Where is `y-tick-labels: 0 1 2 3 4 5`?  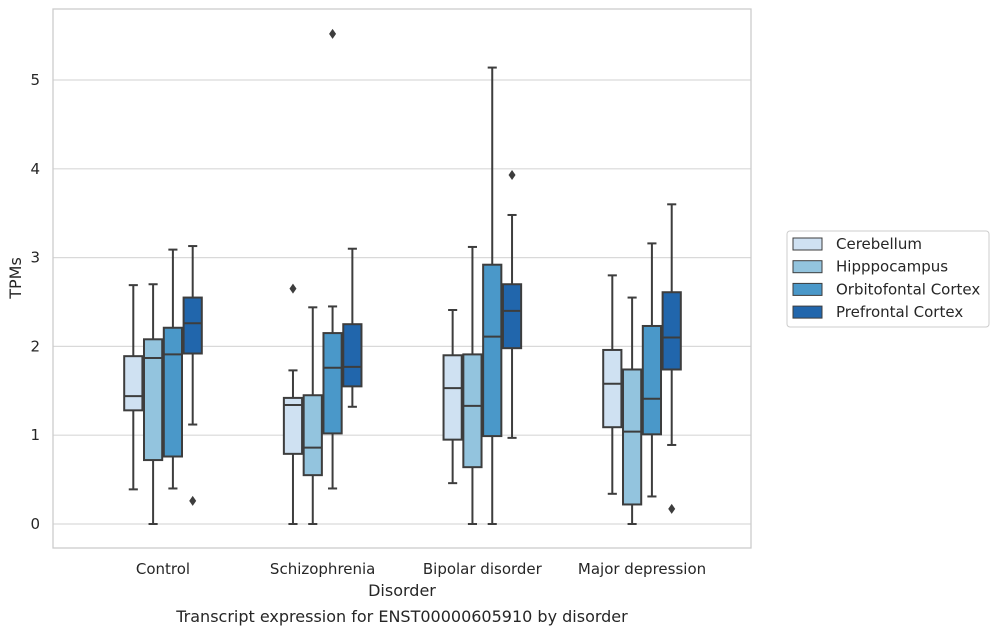
y-tick-labels: 0 1 2 3 4 5 is located at coordinates (35, 302).